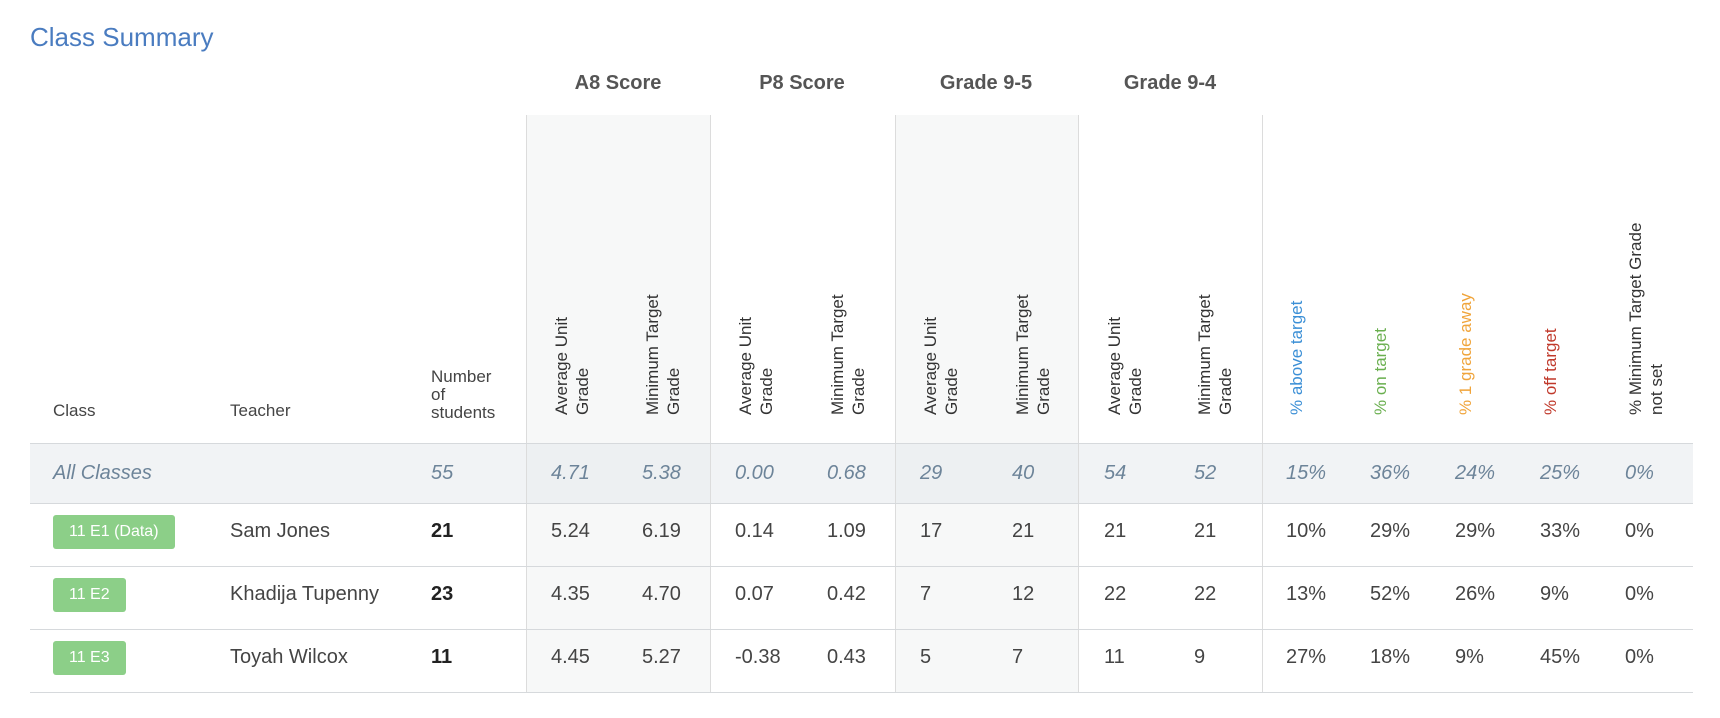 This screenshot has height=718, width=1720. I want to click on all-classes-row-bg, so click(861, 473).